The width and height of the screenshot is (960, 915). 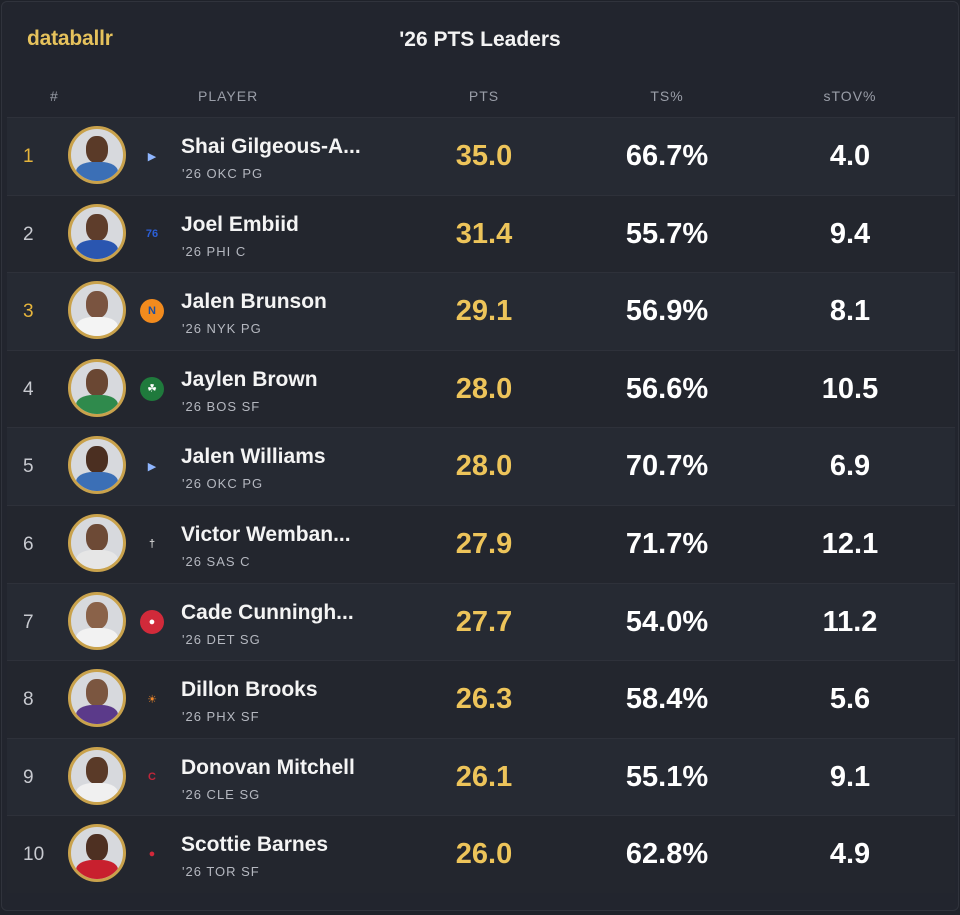 What do you see at coordinates (240, 224) in the screenshot?
I see `player-name: Joel Embiid` at bounding box center [240, 224].